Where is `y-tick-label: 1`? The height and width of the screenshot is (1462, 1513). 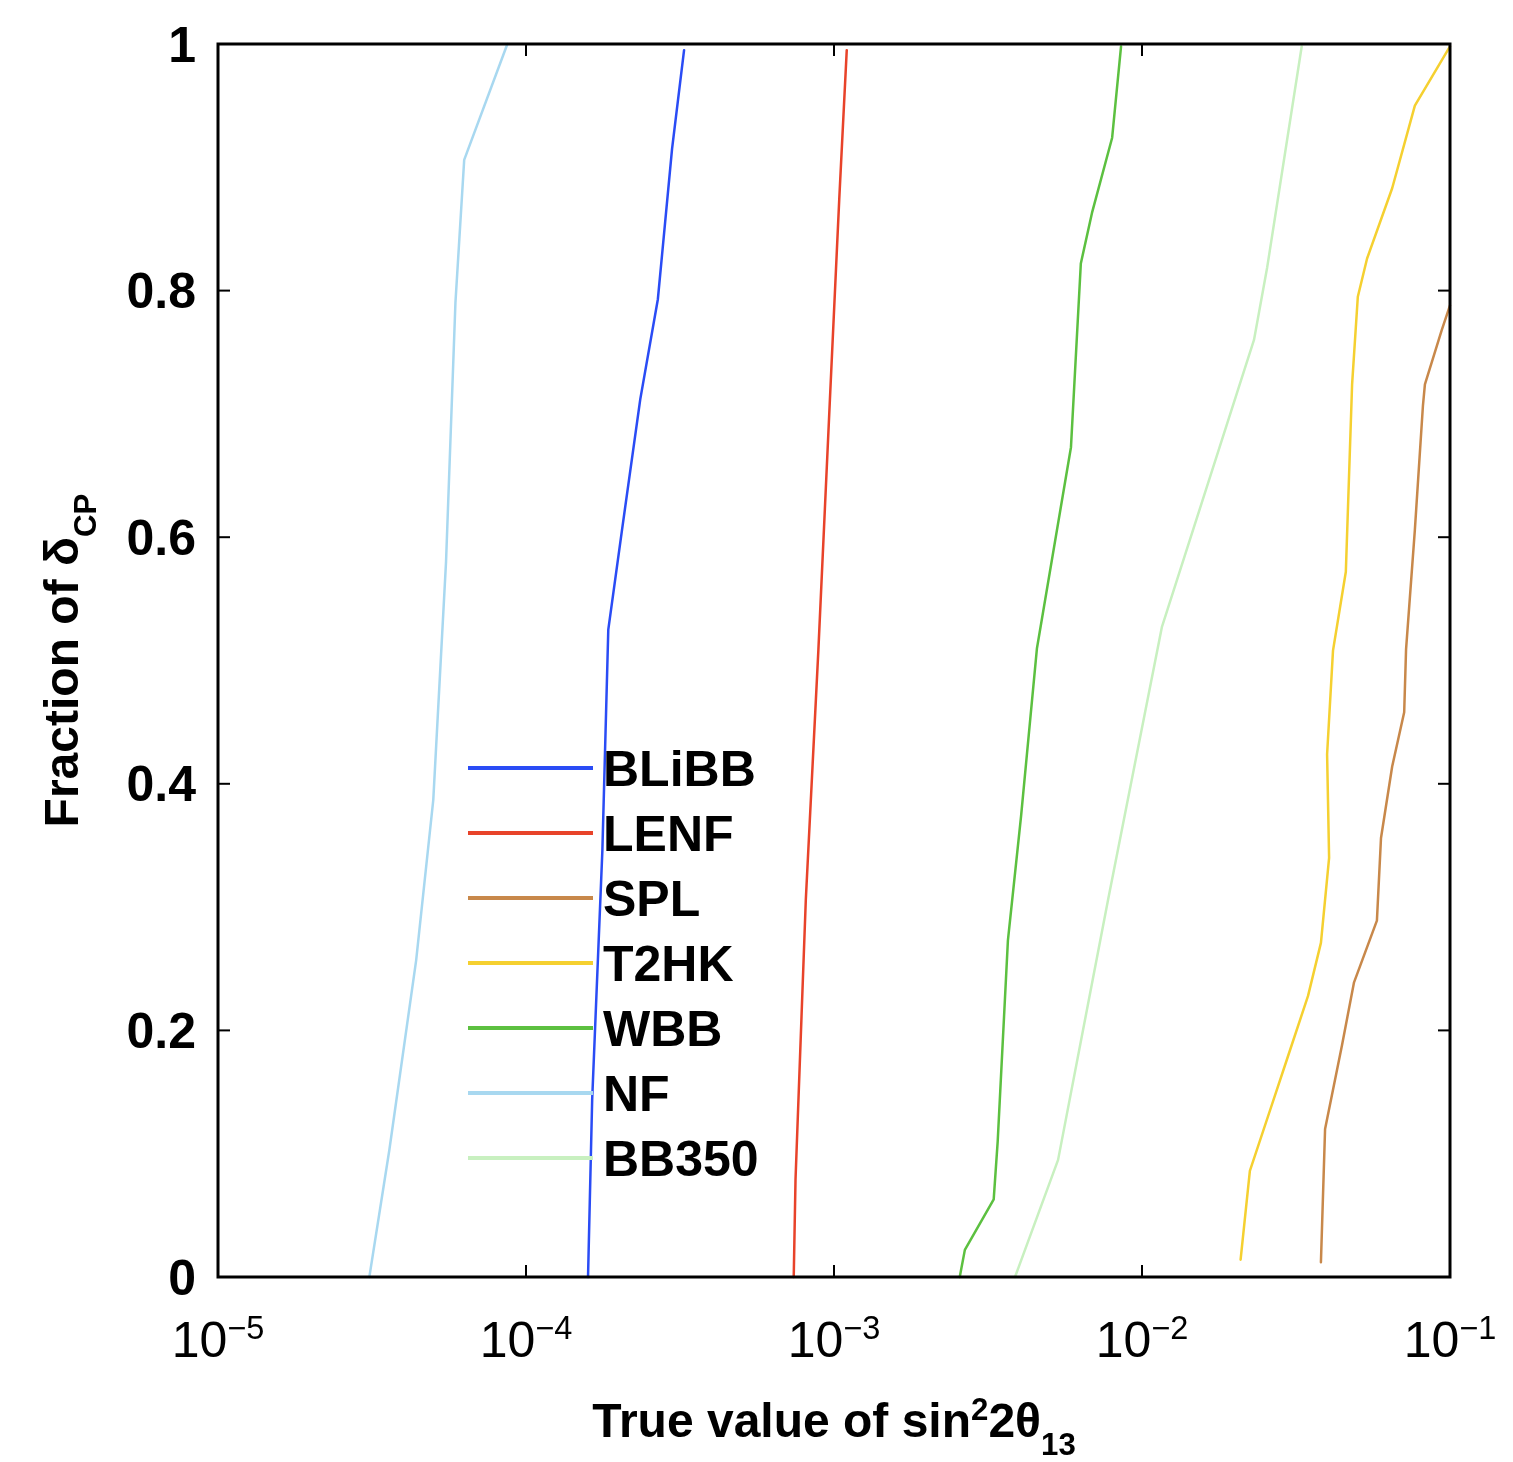
y-tick-label: 1 is located at coordinates (182, 44).